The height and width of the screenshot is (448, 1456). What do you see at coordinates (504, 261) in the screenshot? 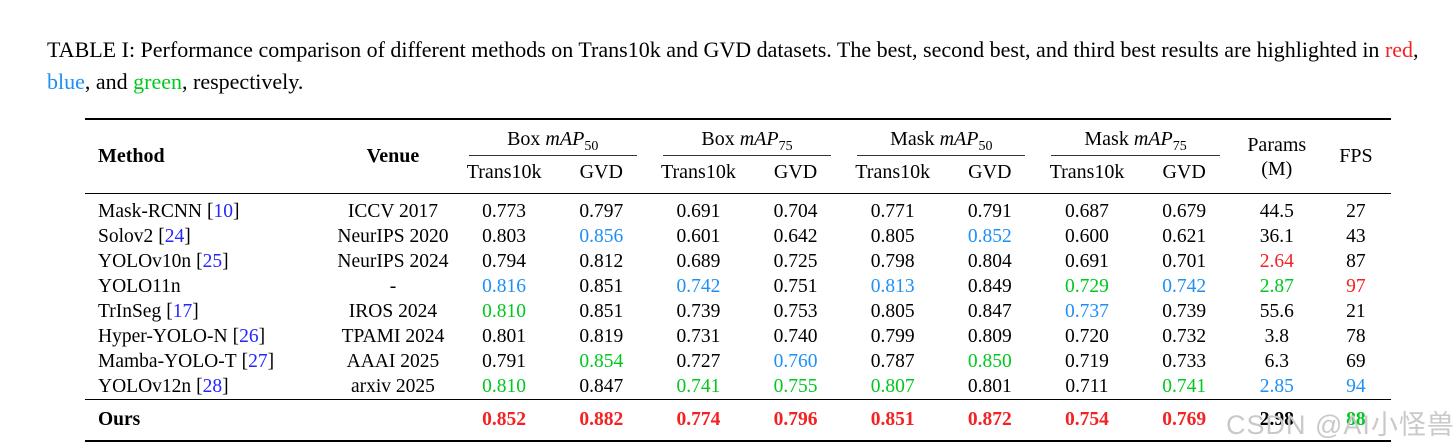
I see `value-cell-box-map50-trans10k: 0.794` at bounding box center [504, 261].